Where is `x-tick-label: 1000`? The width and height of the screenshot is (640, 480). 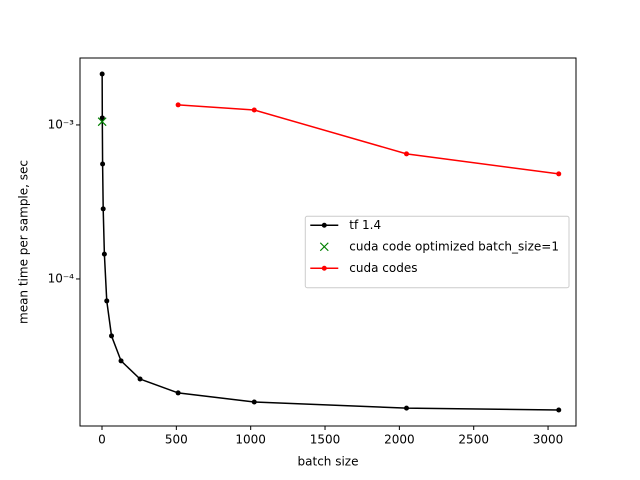
x-tick-label: 1000 is located at coordinates (250, 440).